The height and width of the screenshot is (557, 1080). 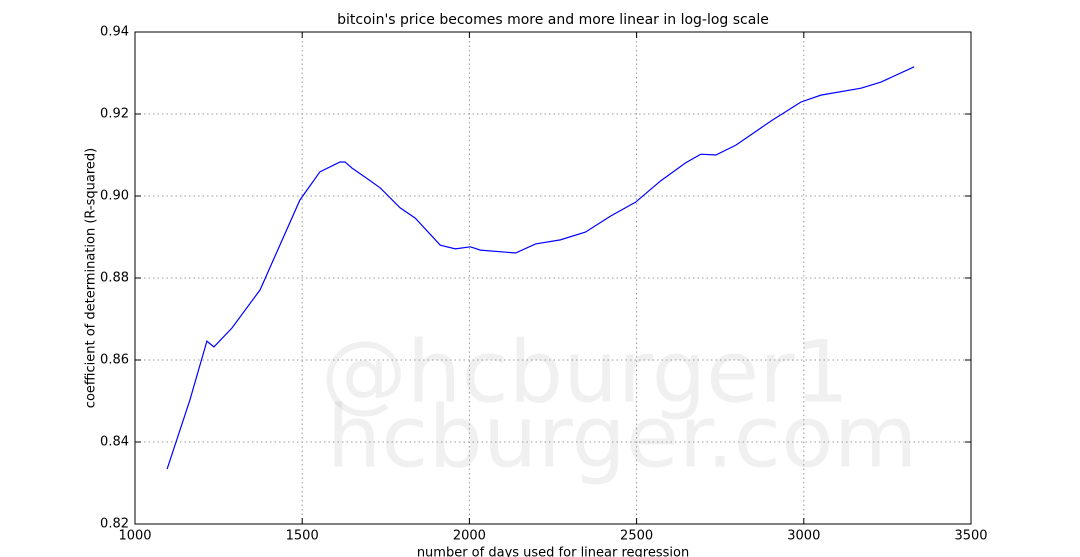 What do you see at coordinates (134, 536) in the screenshot?
I see `x-tick-label: 1000` at bounding box center [134, 536].